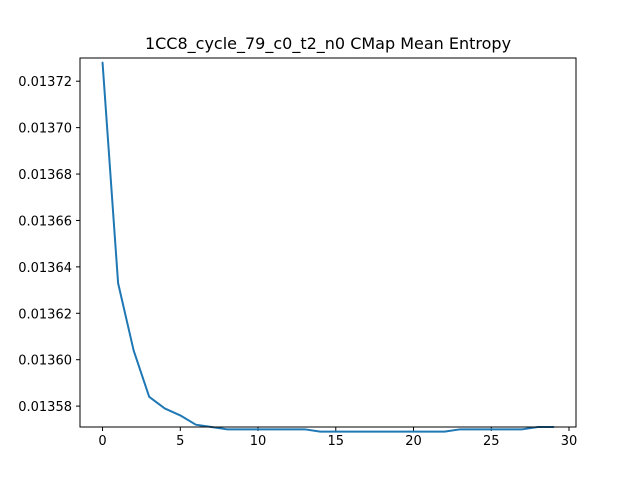 This screenshot has width=640, height=480. Describe the element at coordinates (328, 44) in the screenshot. I see `chart-title: 1CC8_cycle_79_c0_t2_n0 CMap Mean Entropy` at that location.